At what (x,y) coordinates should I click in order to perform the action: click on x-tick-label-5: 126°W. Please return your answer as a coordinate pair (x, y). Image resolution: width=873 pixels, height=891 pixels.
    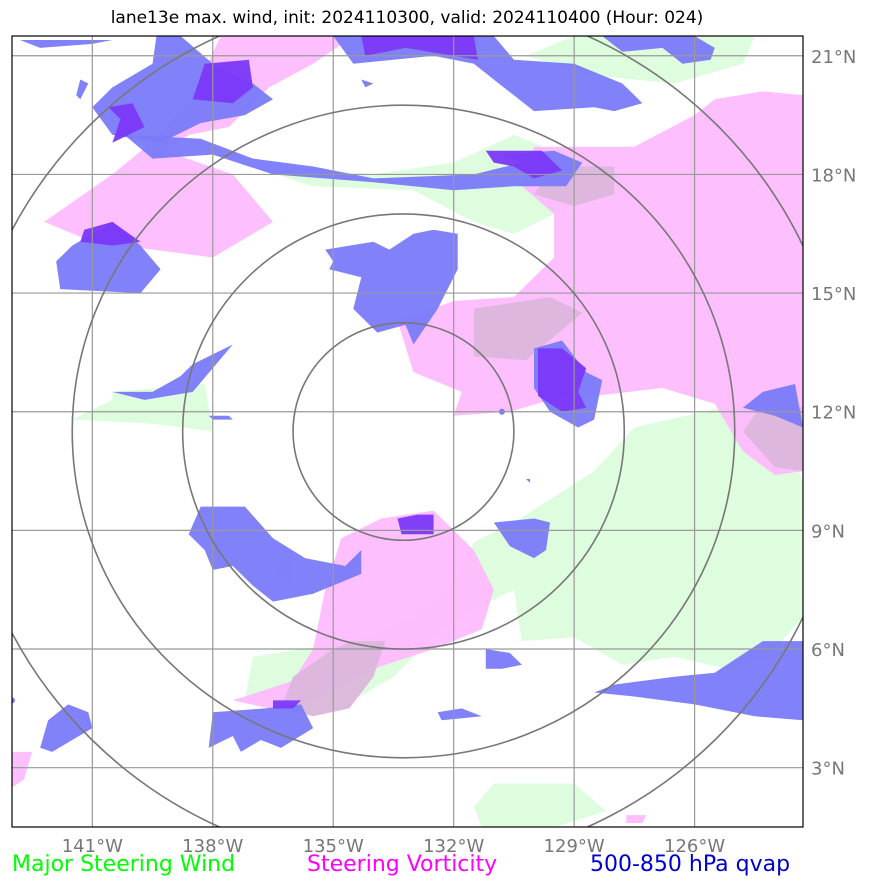
    Looking at the image, I should click on (694, 846).